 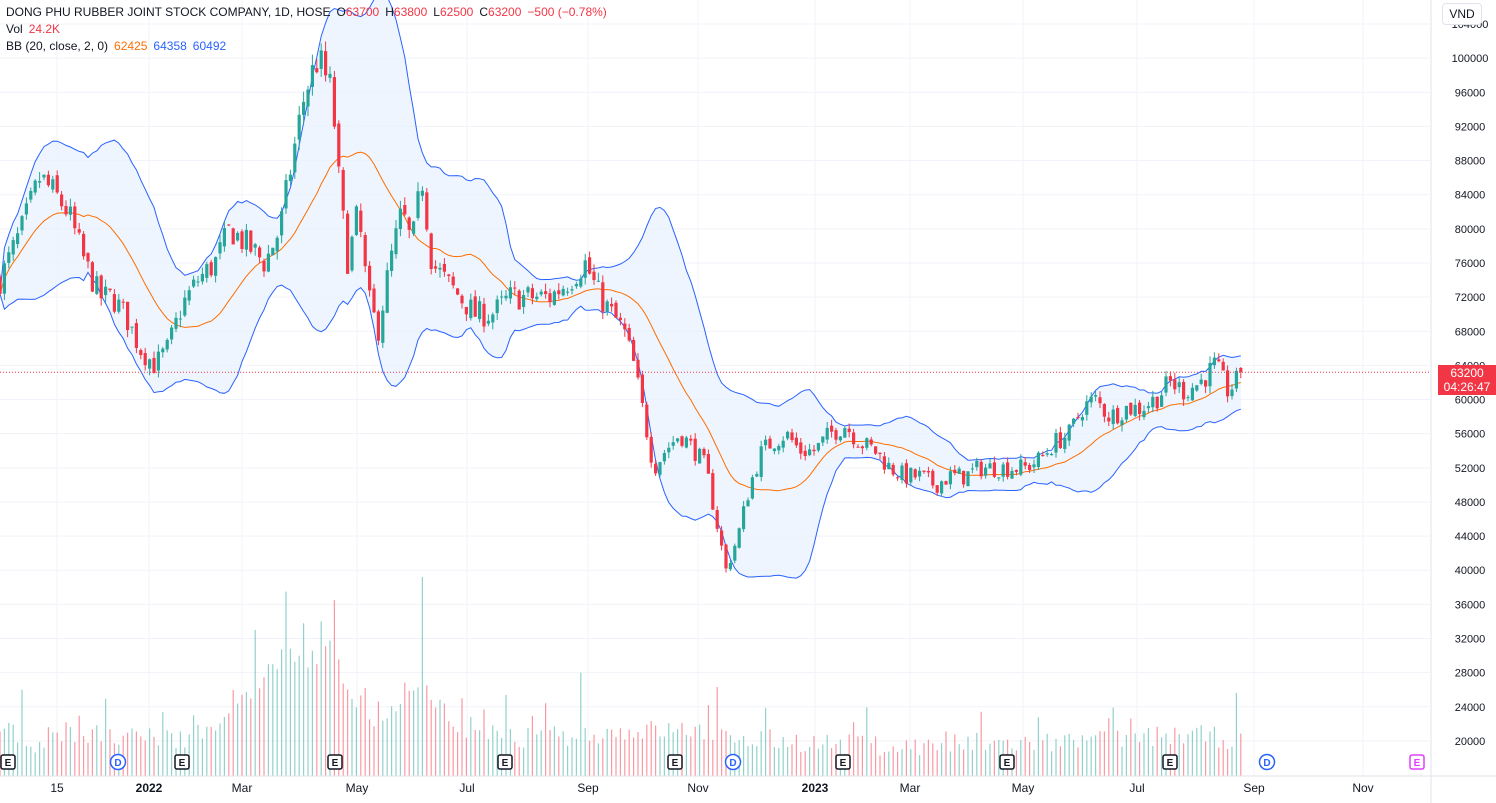 What do you see at coordinates (1462, 14) in the screenshot?
I see `currency-selector: VND` at bounding box center [1462, 14].